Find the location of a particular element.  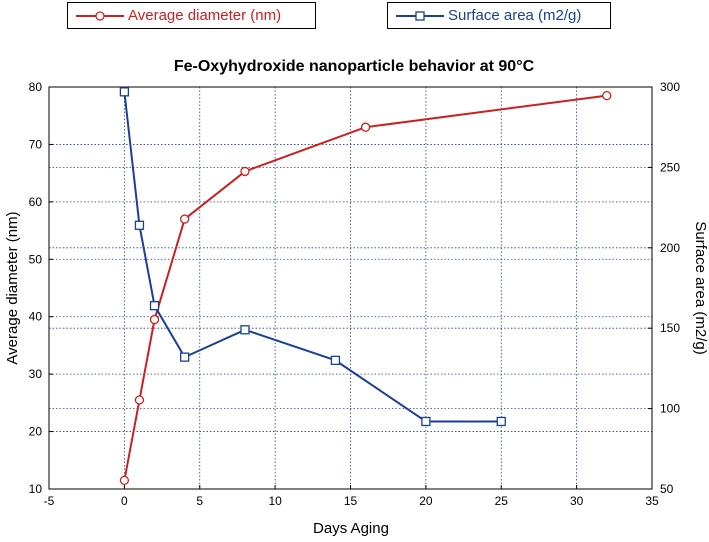

y-right-tick-label: 50 is located at coordinates (667, 489).